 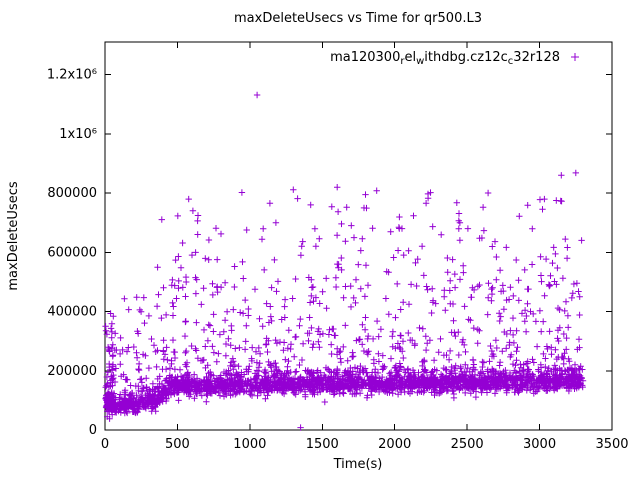 What do you see at coordinates (13, 235) in the screenshot?
I see `y-axis-label: maxDeleteUsecs` at bounding box center [13, 235].